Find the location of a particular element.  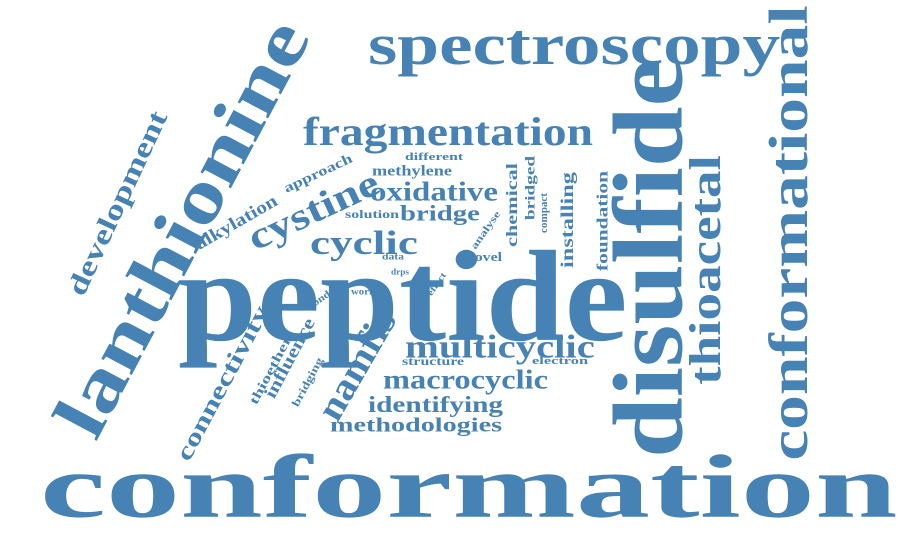

word-structure: structure is located at coordinates (433, 361).